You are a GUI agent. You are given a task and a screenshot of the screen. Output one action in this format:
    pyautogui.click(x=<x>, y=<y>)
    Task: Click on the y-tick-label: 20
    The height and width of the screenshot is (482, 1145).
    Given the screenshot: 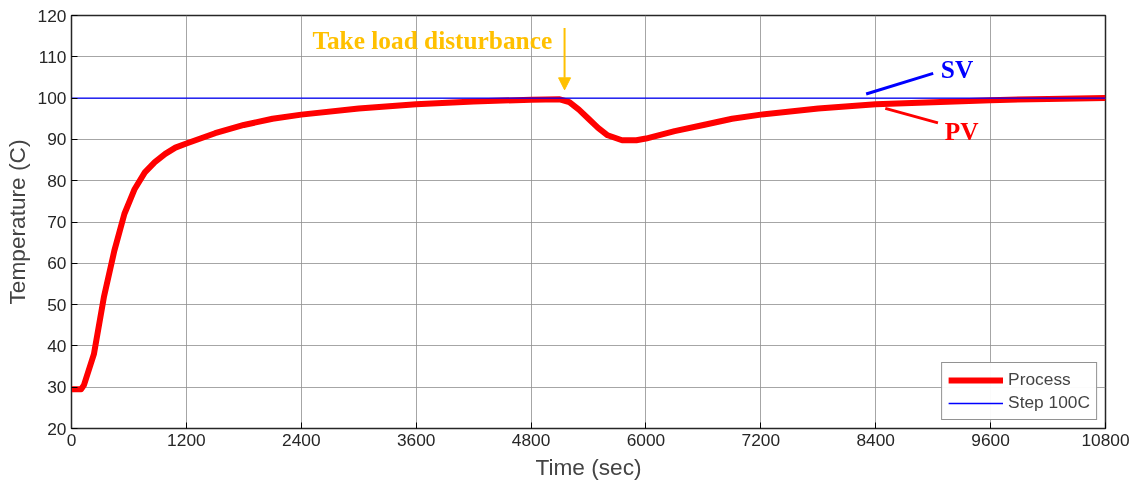 What is the action you would take?
    pyautogui.click(x=57, y=428)
    